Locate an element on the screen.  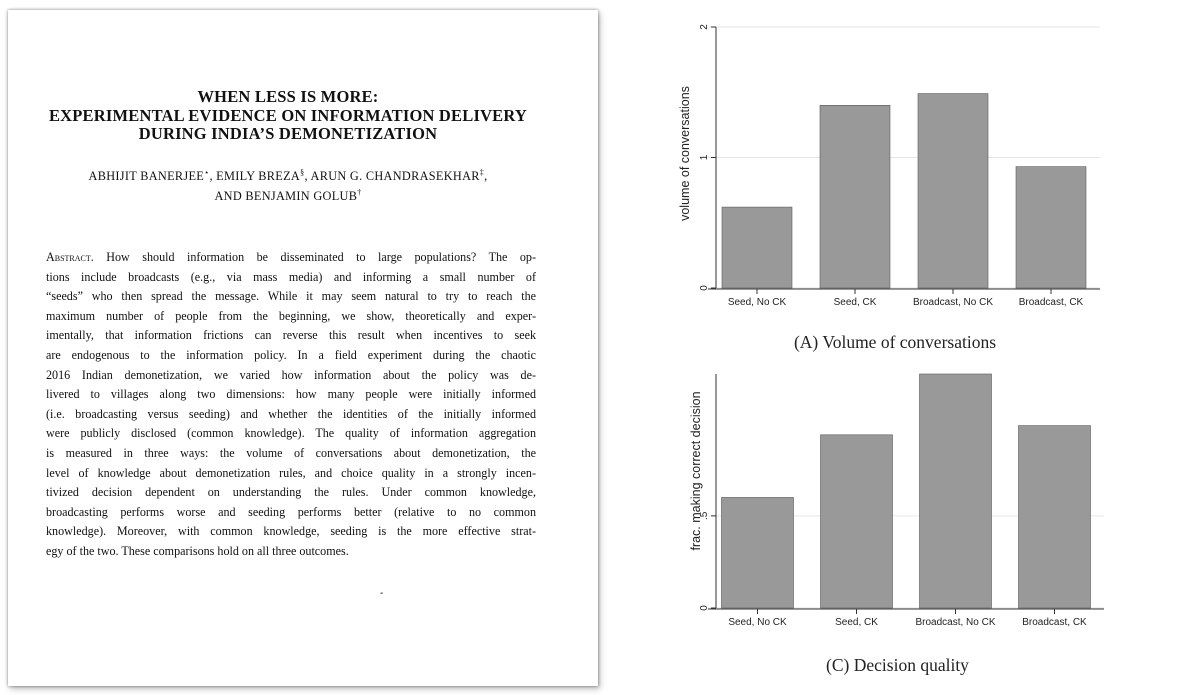
author-2-mark: § is located at coordinates (302, 172).